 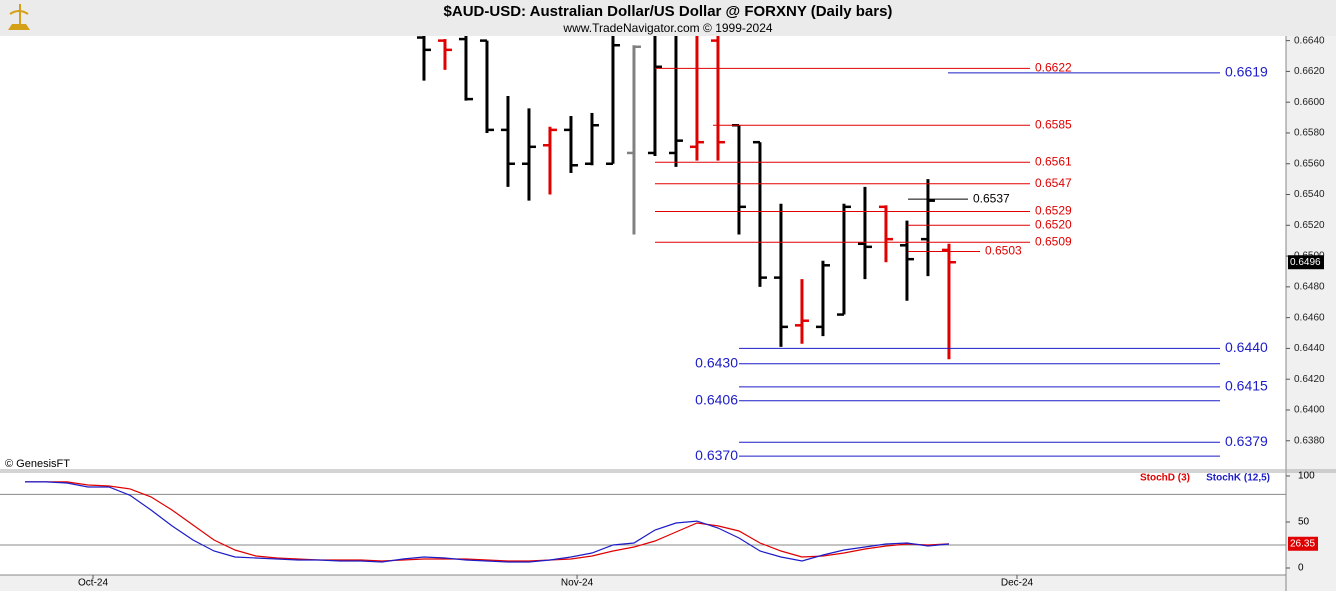 I want to click on logo, so click(x=19, y=17).